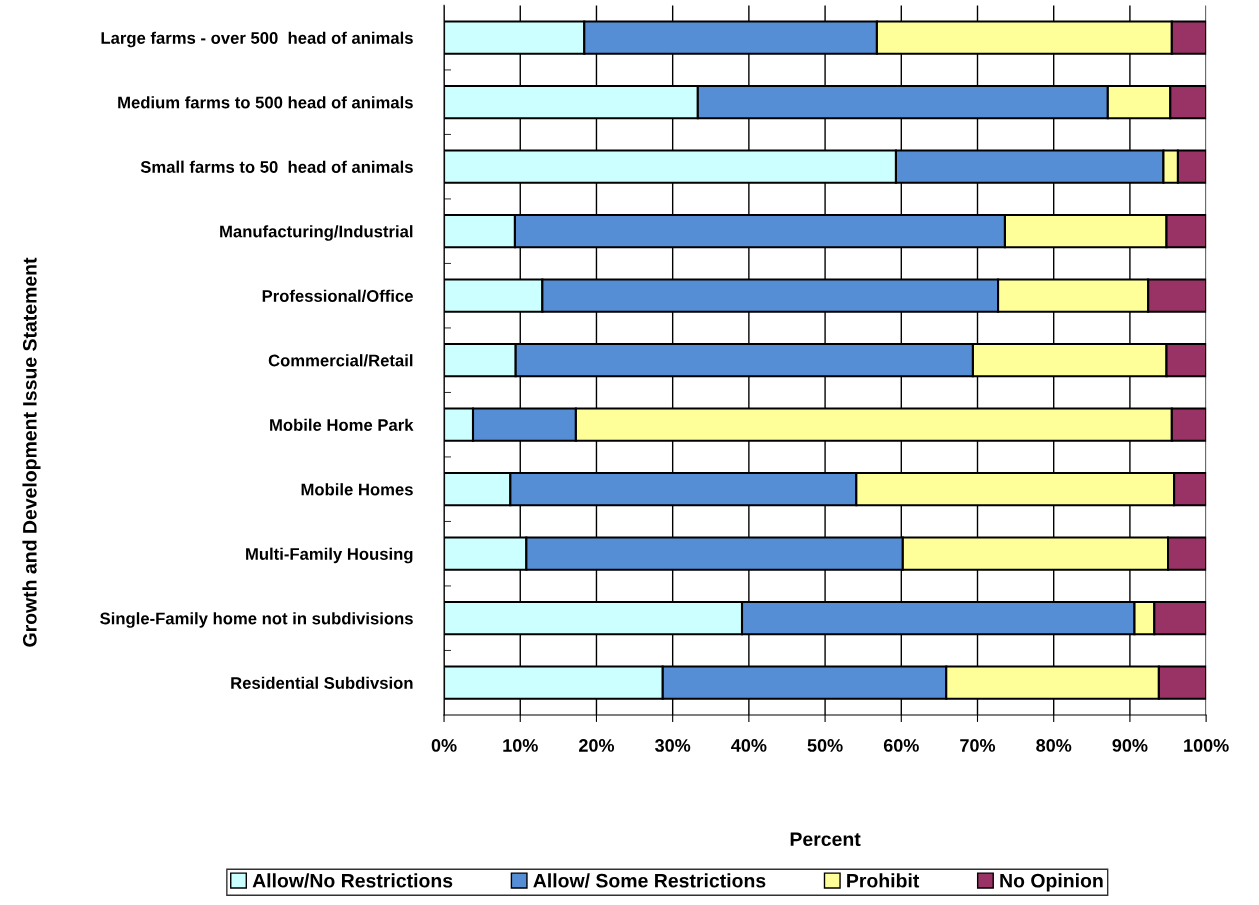 The width and height of the screenshot is (1259, 905). Describe the element at coordinates (444, 745) in the screenshot. I see `x-tick-label: 0%` at that location.